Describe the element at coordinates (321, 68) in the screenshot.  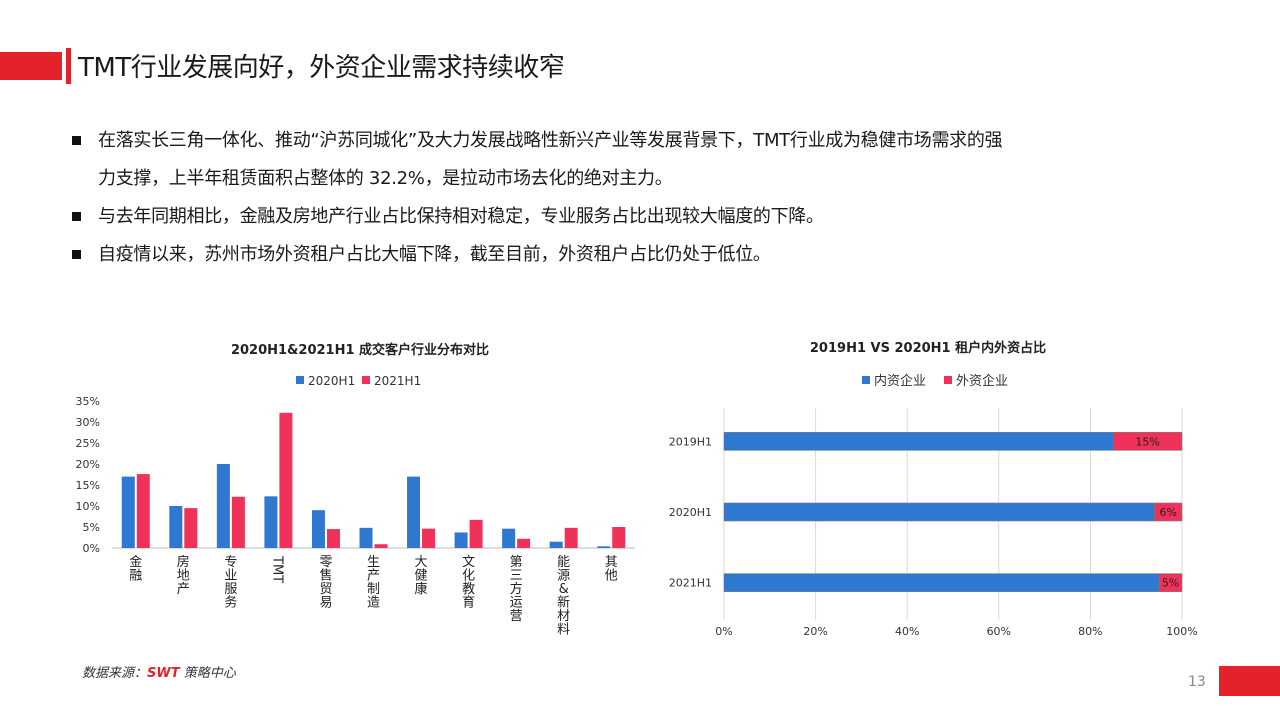
I see `page-title: TMT行业发展向好，外资企业需求持续收窄` at that location.